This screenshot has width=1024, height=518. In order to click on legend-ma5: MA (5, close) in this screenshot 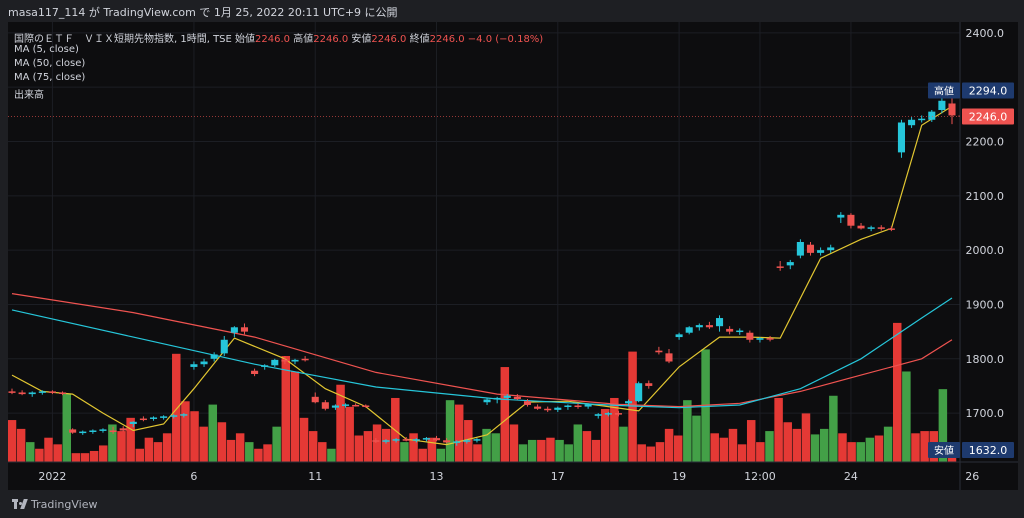, I will do `click(46, 49)`.